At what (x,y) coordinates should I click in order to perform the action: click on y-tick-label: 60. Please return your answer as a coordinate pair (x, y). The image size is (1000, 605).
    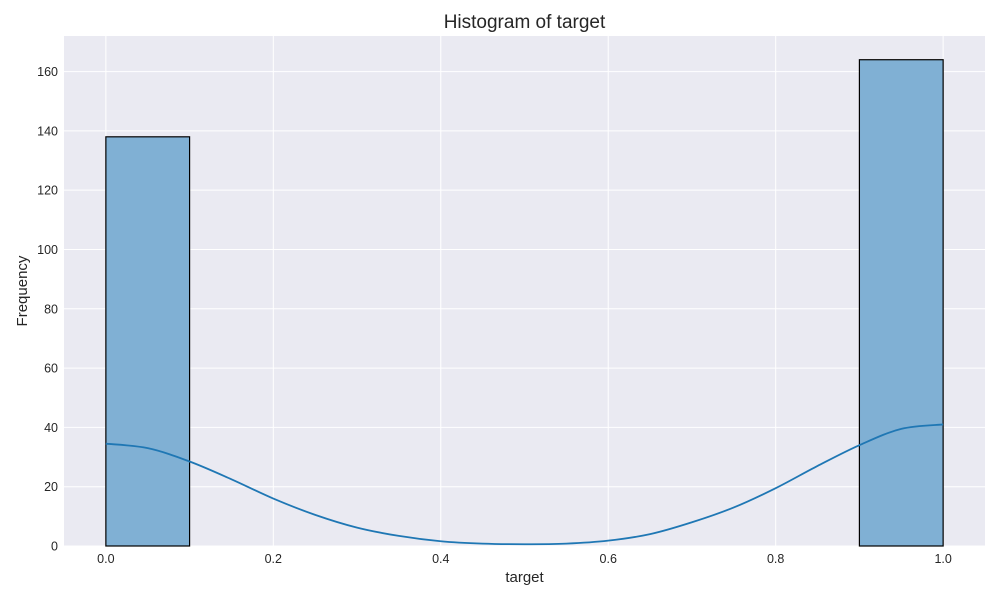
    Looking at the image, I should click on (51, 369).